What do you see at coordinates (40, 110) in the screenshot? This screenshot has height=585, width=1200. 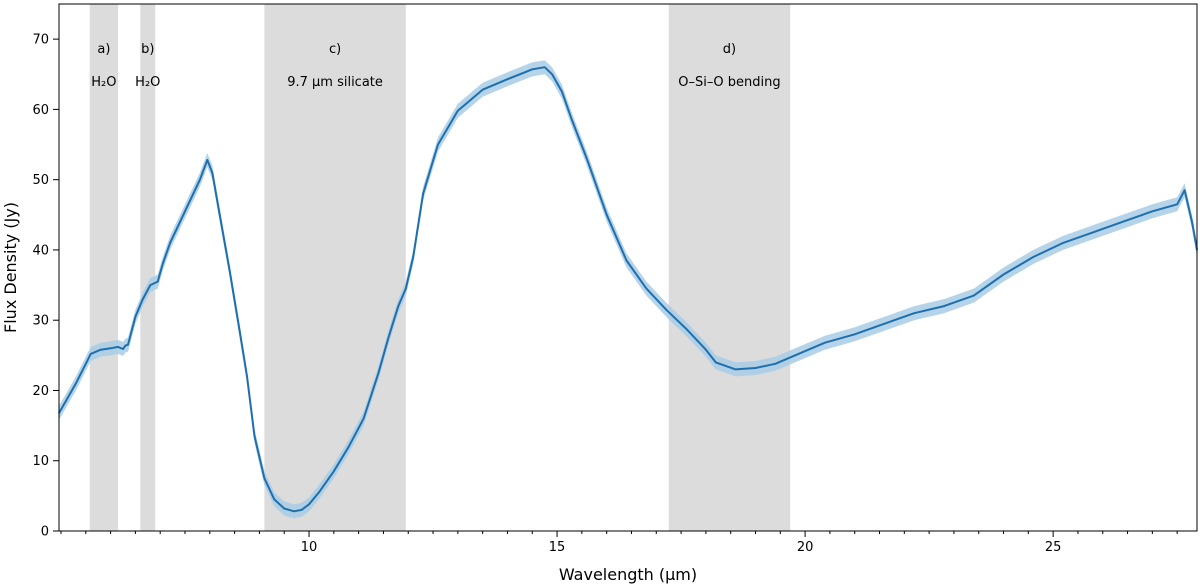 I see `y-tick-label: 60` at bounding box center [40, 110].